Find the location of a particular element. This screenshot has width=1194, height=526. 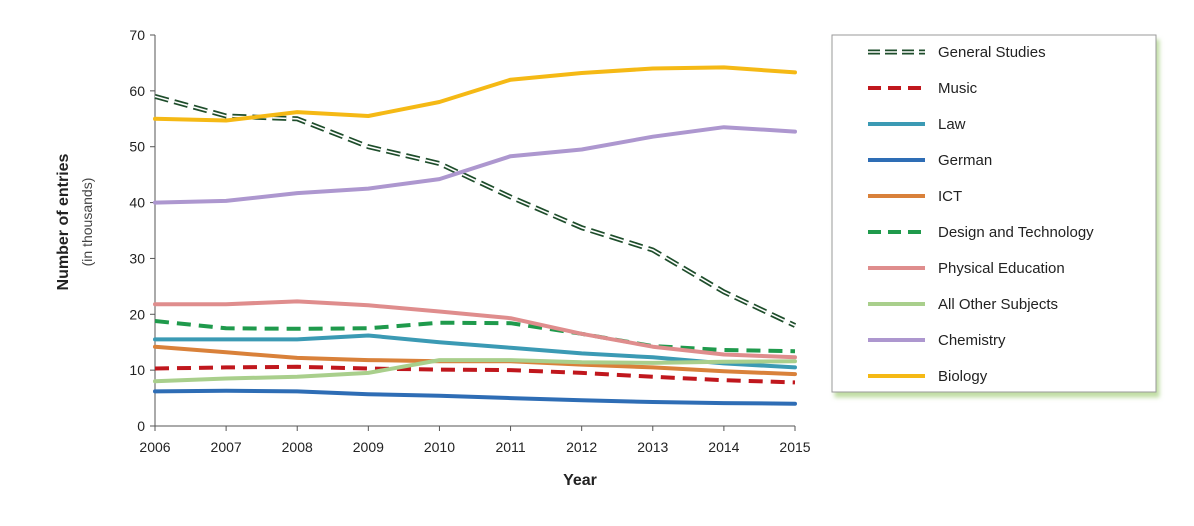

y-tick-label: 70 is located at coordinates (137, 35).